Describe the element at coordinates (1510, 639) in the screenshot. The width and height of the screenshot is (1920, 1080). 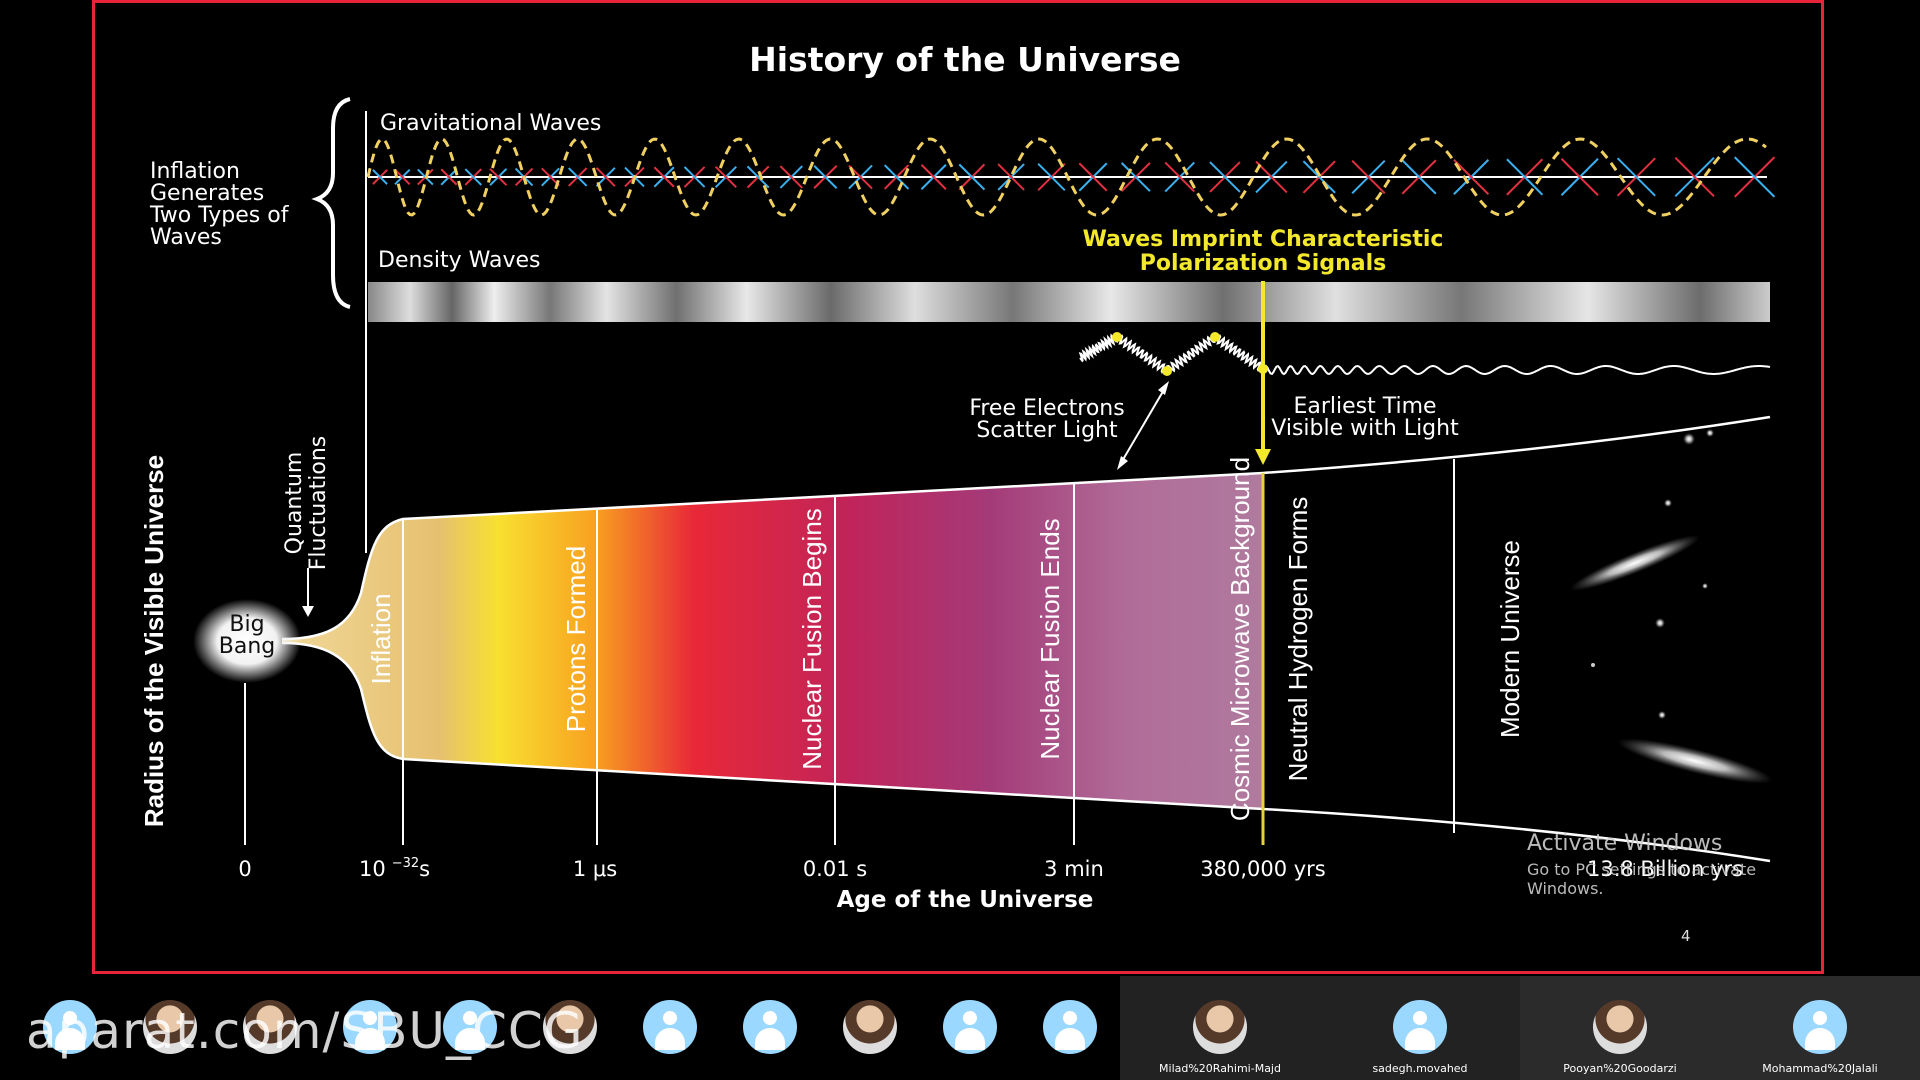
I see `era-label-modern: Modern Universe` at that location.